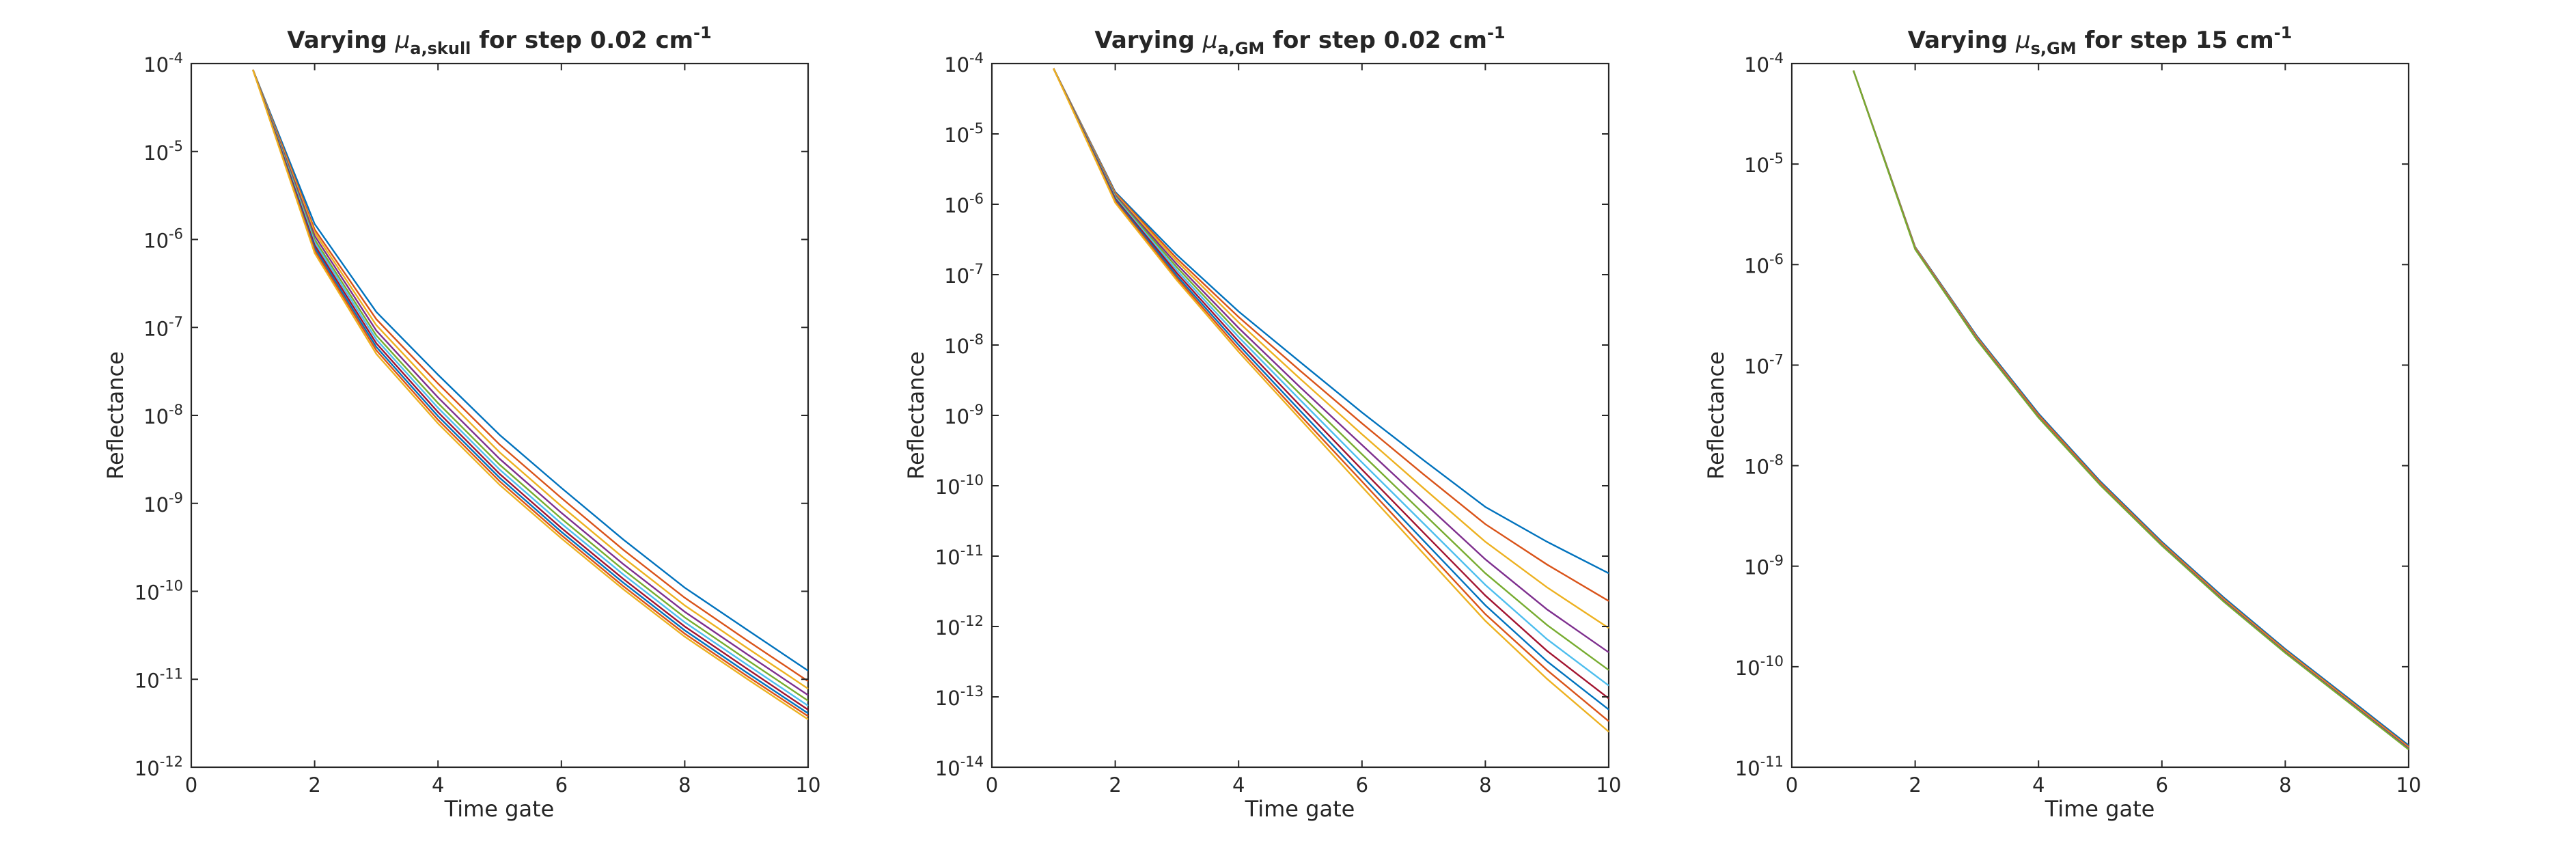 The height and width of the screenshot is (854, 2576). I want to click on chart-title: Varying μs,GM for step 15 cm-1, so click(2101, 40).